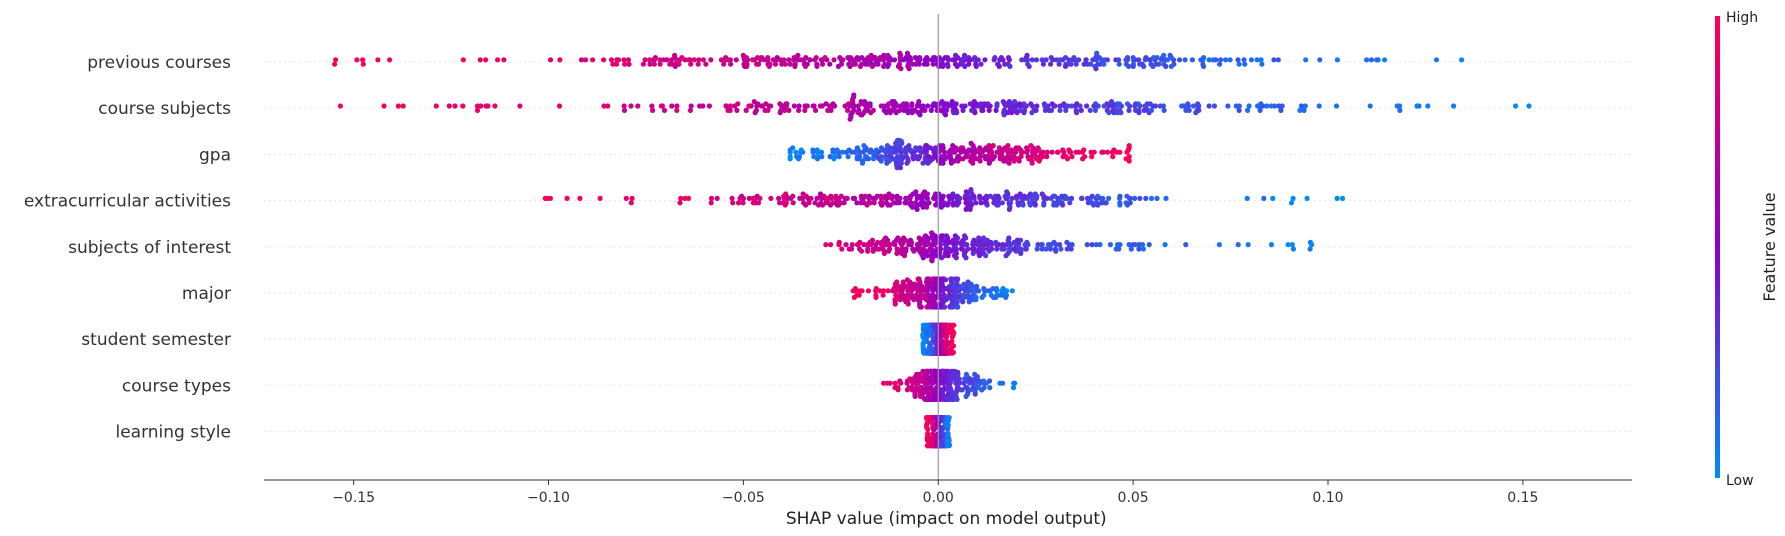  What do you see at coordinates (215, 155) in the screenshot?
I see `feature-label: gpa` at bounding box center [215, 155].